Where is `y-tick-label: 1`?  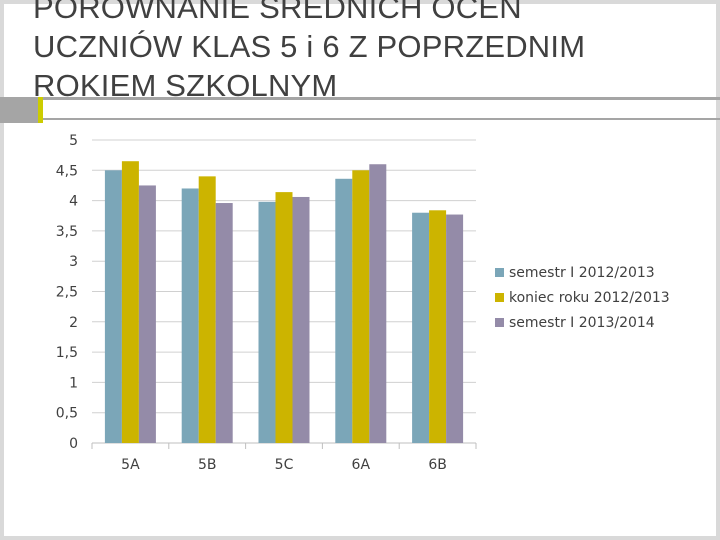
y-tick-label: 1 is located at coordinates (73, 383).